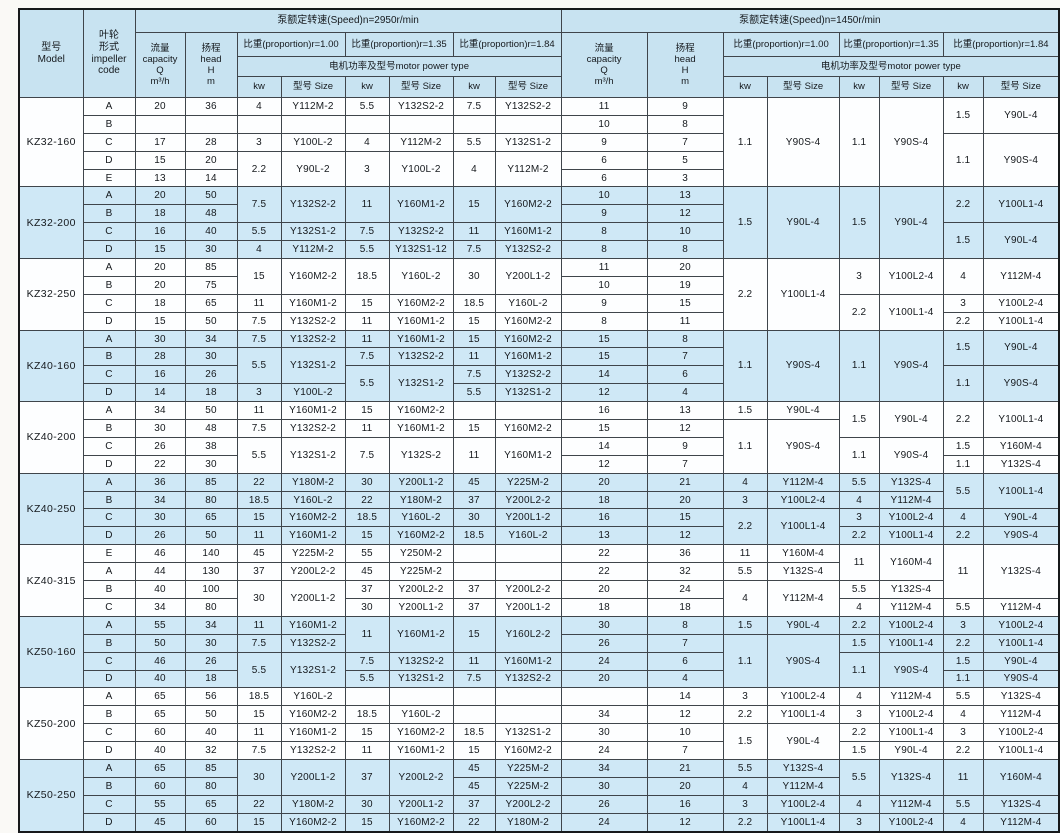 The width and height of the screenshot is (1060, 833). What do you see at coordinates (911, 563) in the screenshot?
I see `spec-cell: Y160M-4` at bounding box center [911, 563].